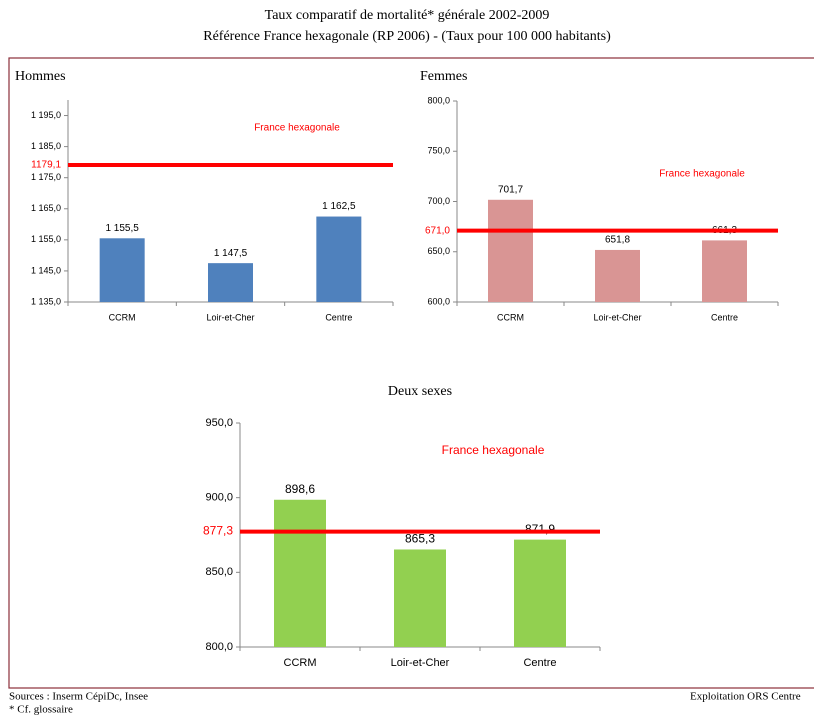 The height and width of the screenshot is (715, 814). Describe the element at coordinates (219, 498) in the screenshot. I see `y-tick-label: 900,0` at that location.